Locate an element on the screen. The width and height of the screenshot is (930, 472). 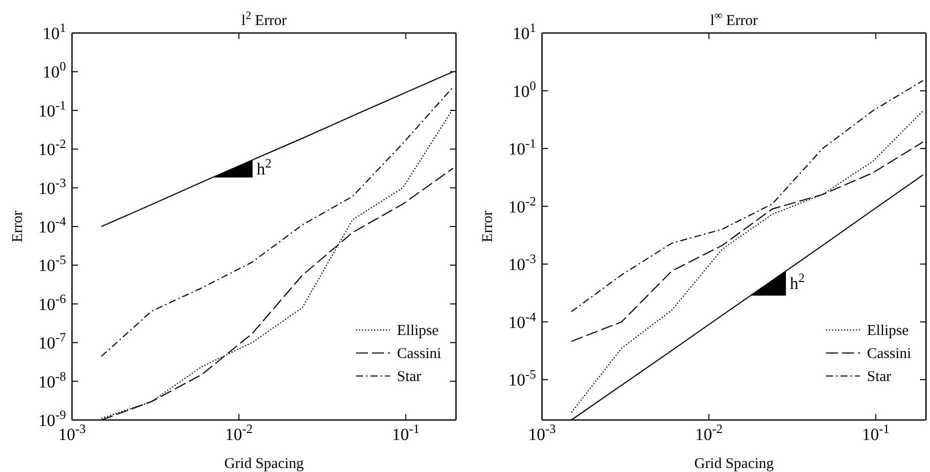
x-tick-label: 10$^{-3}$ is located at coordinates (542, 433).